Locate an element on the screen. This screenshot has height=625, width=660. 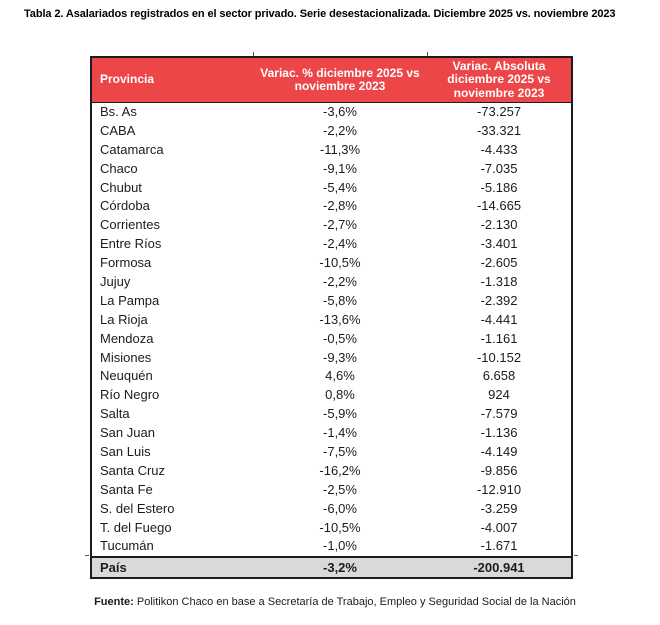
table-row: Bs. As -3,6% -73.257 is located at coordinates (331, 112).